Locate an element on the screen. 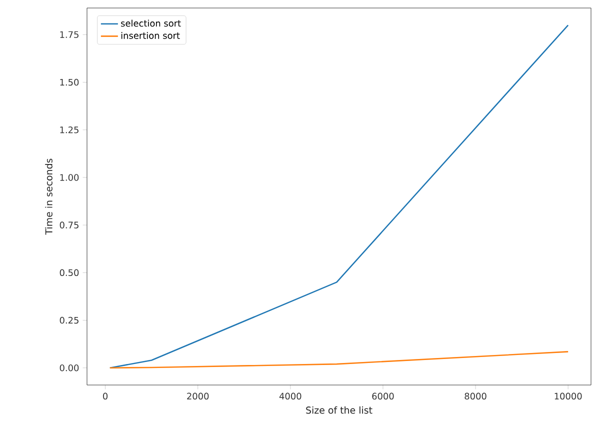  x-tick-label: 10000 is located at coordinates (568, 396).